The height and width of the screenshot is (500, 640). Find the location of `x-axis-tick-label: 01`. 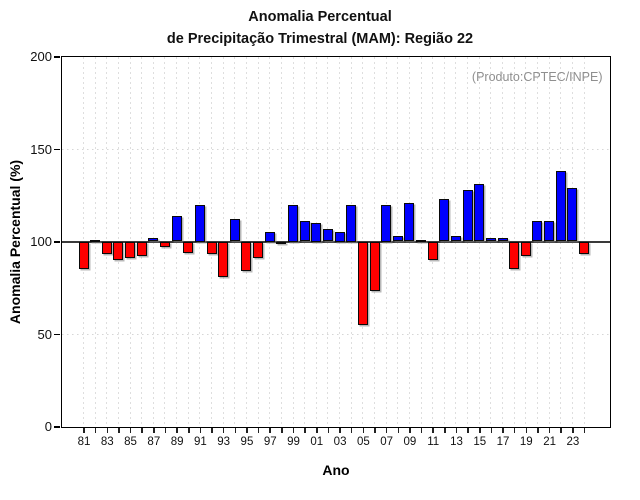

x-axis-tick-label: 01 is located at coordinates (317, 442).